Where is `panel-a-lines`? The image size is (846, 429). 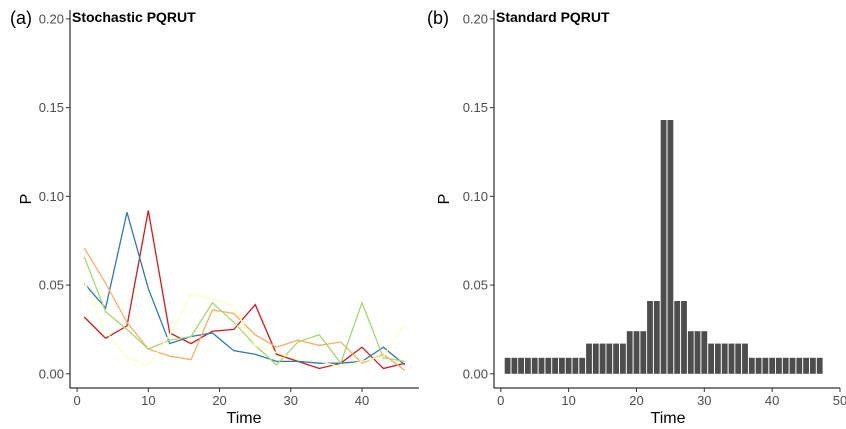
panel-a-lines is located at coordinates (244, 290).